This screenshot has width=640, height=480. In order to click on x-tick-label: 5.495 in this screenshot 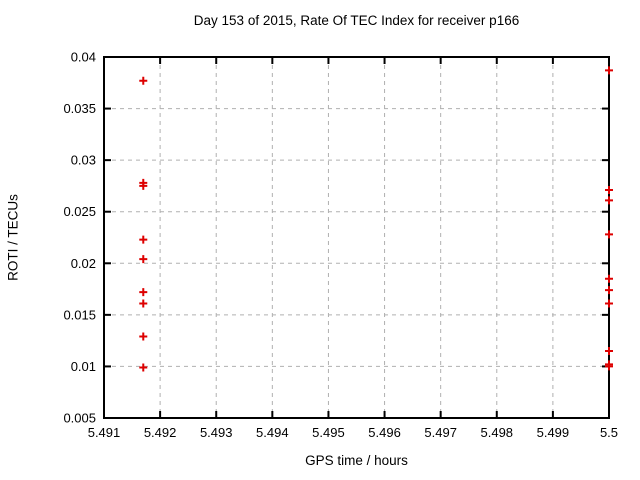, I will do `click(328, 432)`.